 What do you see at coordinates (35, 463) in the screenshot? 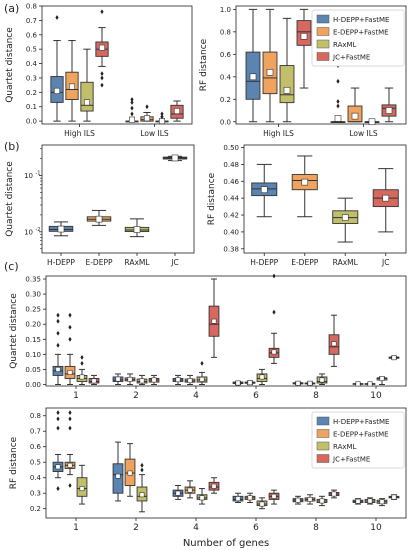
I see `y-tick-label: 0.5` at bounding box center [35, 463].